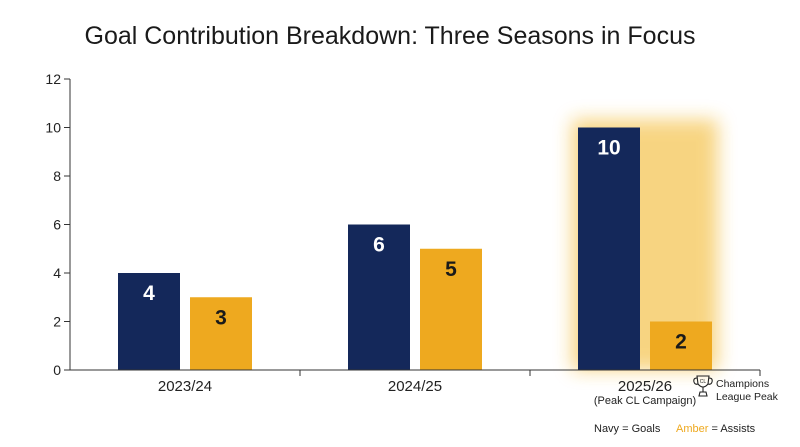 This screenshot has width=800, height=447. What do you see at coordinates (675, 429) in the screenshot?
I see `legend: Navy = Goals Amber = Assists` at bounding box center [675, 429].